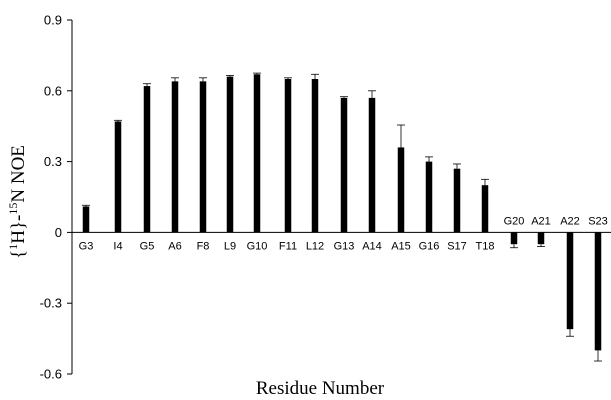  I want to click on bar-F8, so click(203, 157).